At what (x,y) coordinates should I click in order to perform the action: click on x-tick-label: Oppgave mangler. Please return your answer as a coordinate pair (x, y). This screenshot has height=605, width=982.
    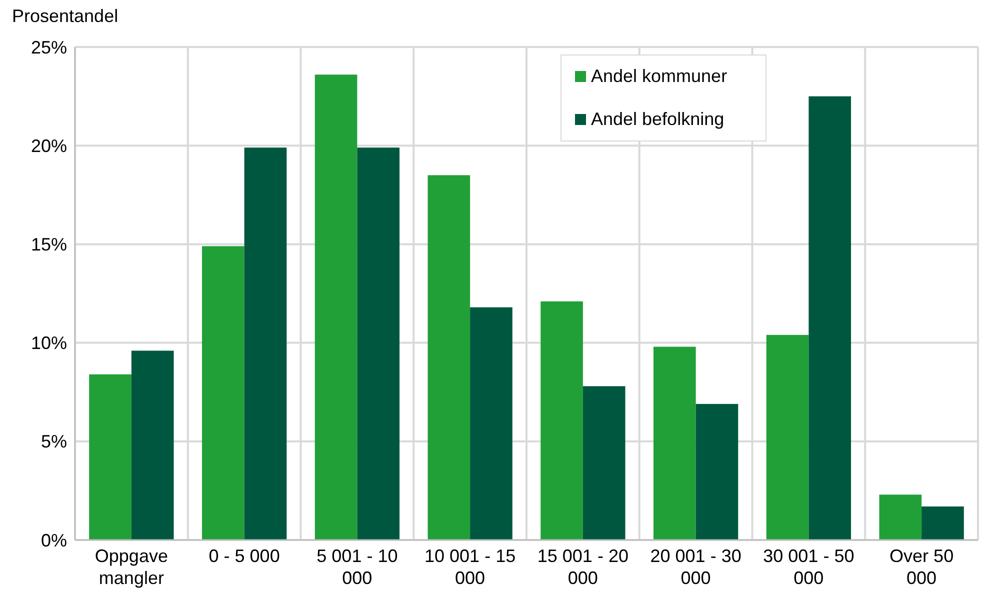
    Looking at the image, I should click on (131, 567).